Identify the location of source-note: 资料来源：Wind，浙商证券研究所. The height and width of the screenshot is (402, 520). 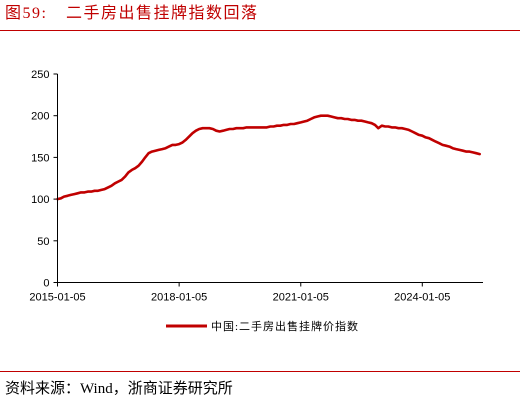
(119, 389).